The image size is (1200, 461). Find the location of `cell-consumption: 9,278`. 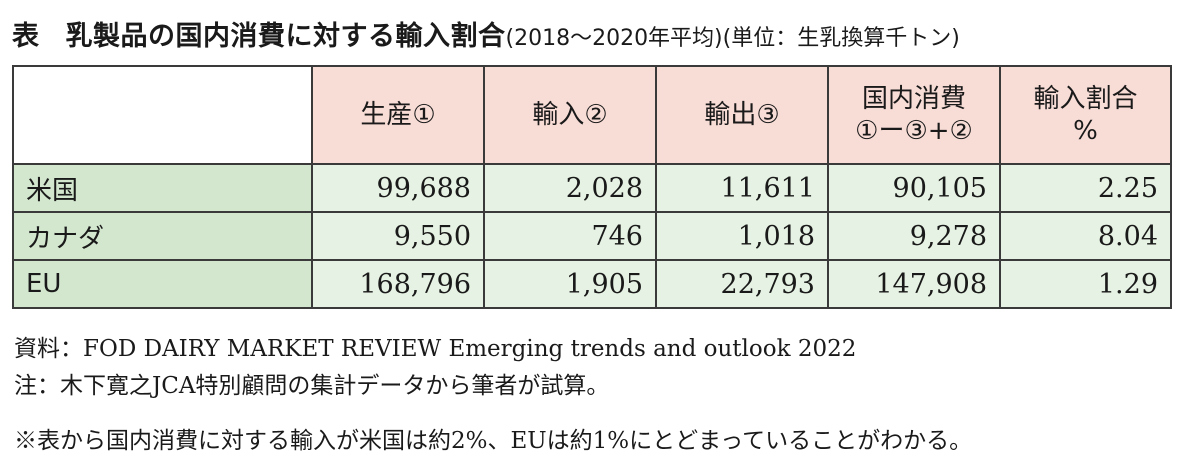

cell-consumption: 9,278 is located at coordinates (914, 236).